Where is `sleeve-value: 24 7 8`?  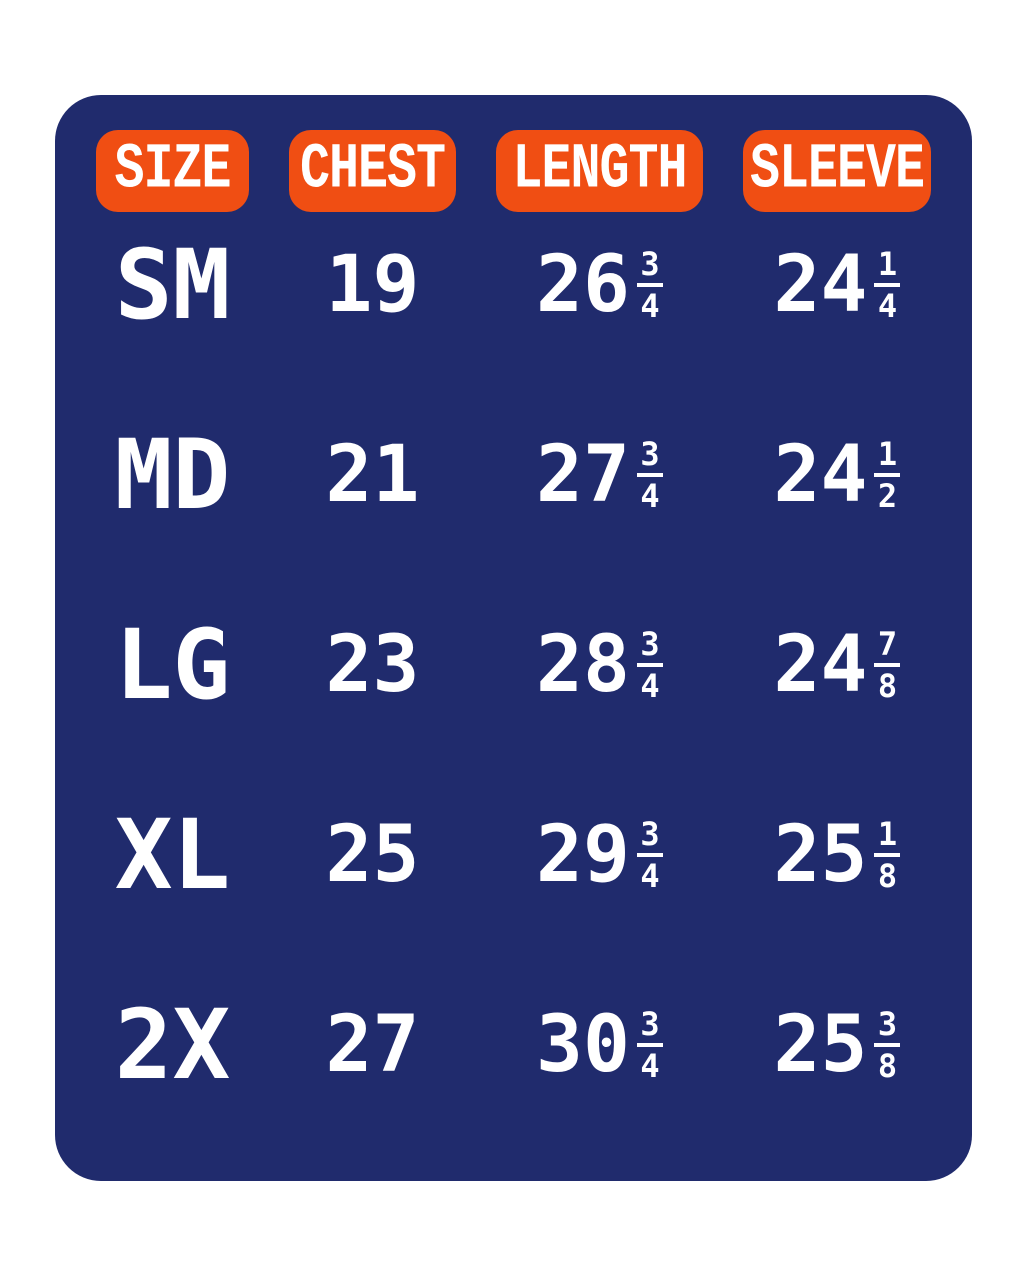 sleeve-value: 24 7 8 is located at coordinates (837, 665).